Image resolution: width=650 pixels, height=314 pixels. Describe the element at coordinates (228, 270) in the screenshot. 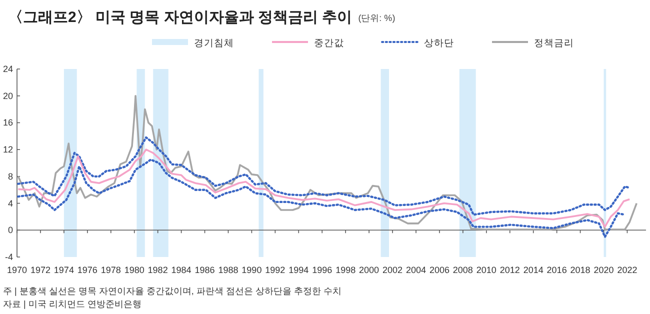

I see `x-tick-label: 1988` at that location.